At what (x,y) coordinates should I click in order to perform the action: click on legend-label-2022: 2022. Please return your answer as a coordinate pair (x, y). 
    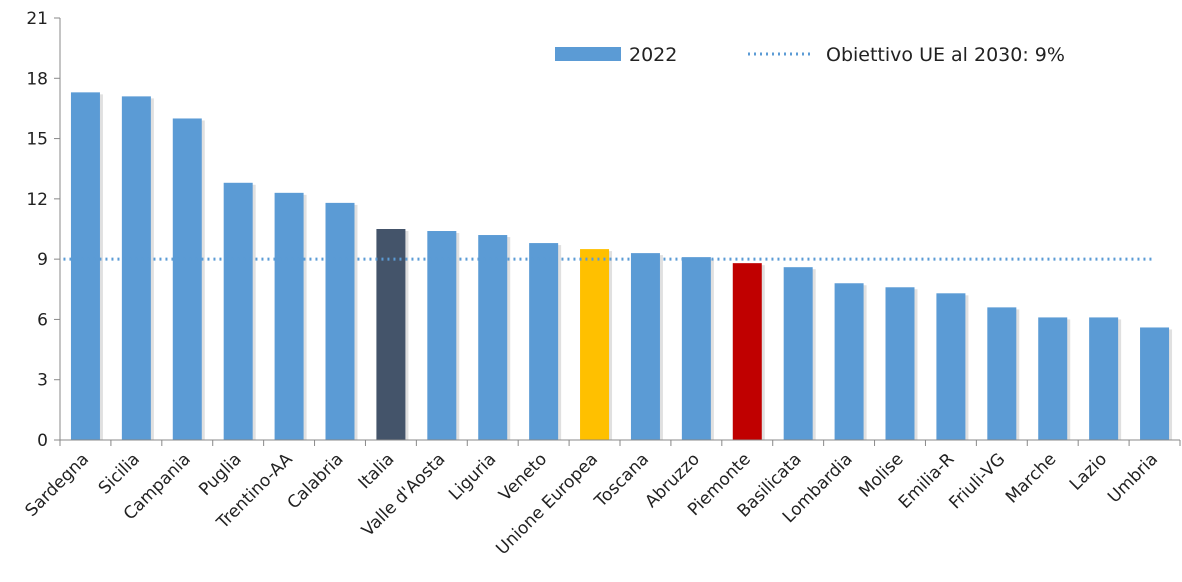
    Looking at the image, I should click on (653, 55).